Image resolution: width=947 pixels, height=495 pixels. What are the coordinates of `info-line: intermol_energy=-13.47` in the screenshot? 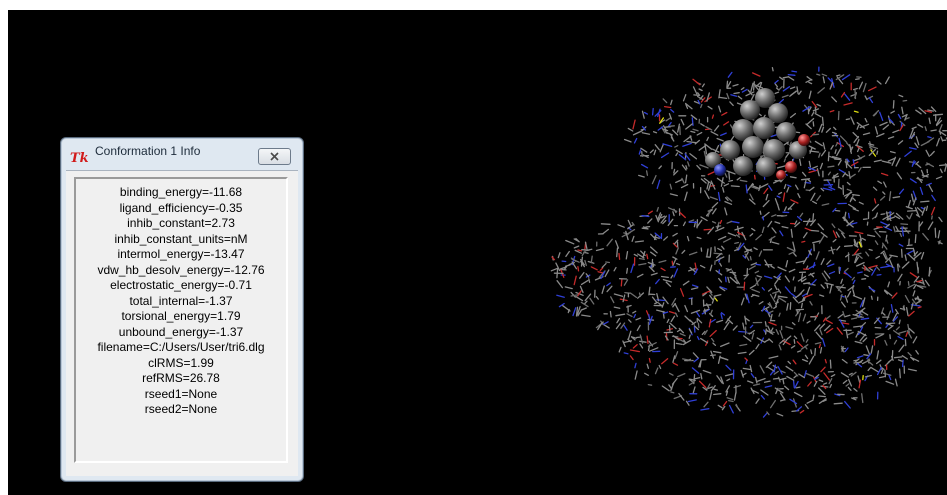 It's located at (181, 254).